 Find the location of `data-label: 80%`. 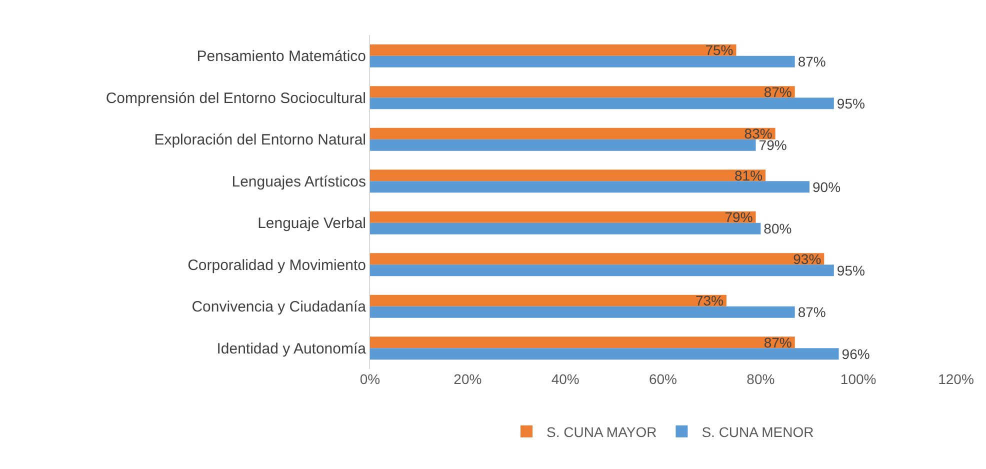

data-label: 80% is located at coordinates (778, 228).